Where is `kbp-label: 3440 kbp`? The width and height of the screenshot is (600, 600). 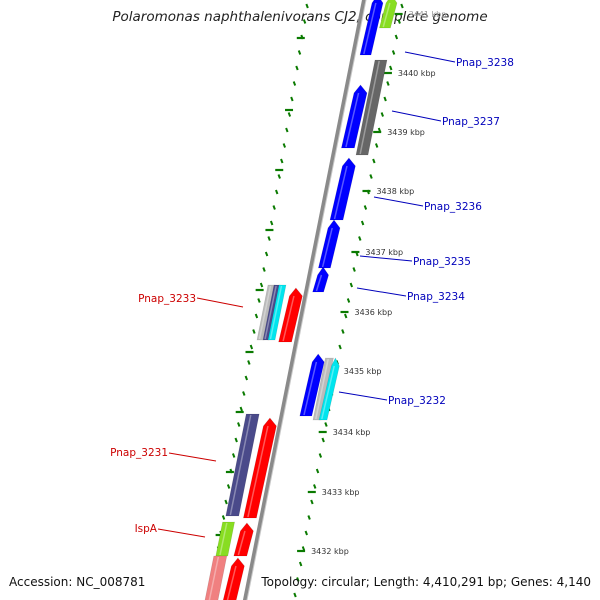
kbp-label: 3440 kbp is located at coordinates (417, 73).